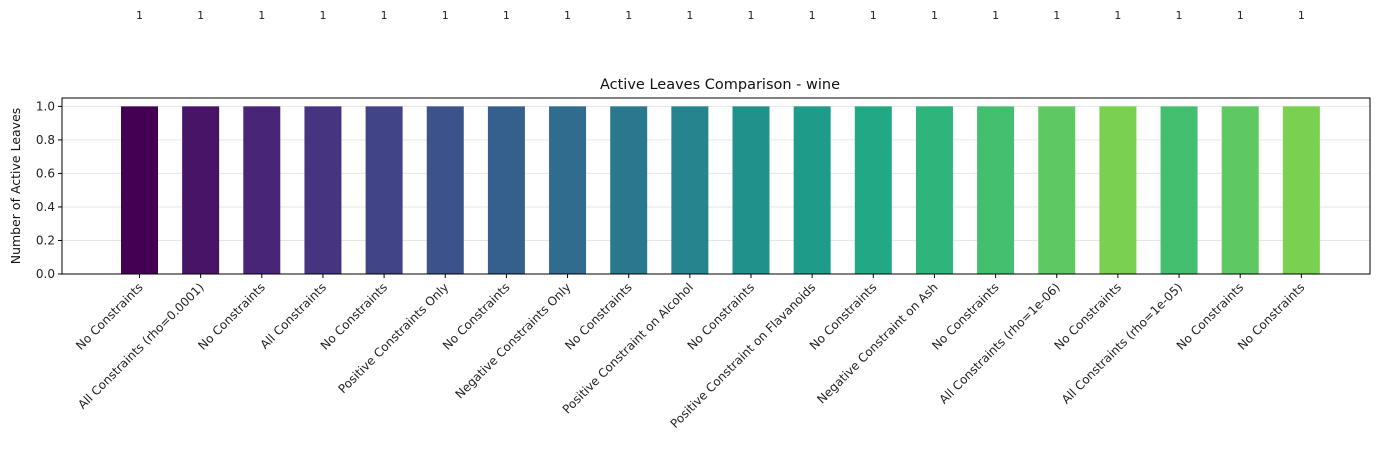 The image size is (1389, 467). Describe the element at coordinates (628, 348) in the screenshot. I see `x-tick-label: Positive Constraint on Alcohol` at that location.